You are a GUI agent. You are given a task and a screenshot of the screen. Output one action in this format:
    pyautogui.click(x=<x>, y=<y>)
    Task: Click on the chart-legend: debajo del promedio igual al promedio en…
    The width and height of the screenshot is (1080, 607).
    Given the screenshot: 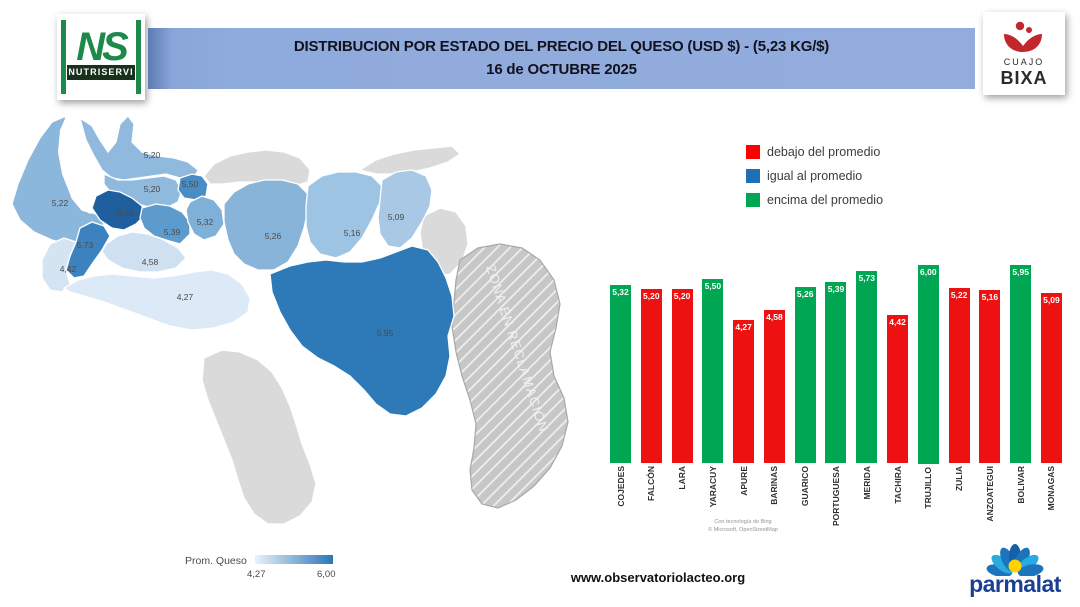 What is the action you would take?
    pyautogui.click(x=871, y=176)
    